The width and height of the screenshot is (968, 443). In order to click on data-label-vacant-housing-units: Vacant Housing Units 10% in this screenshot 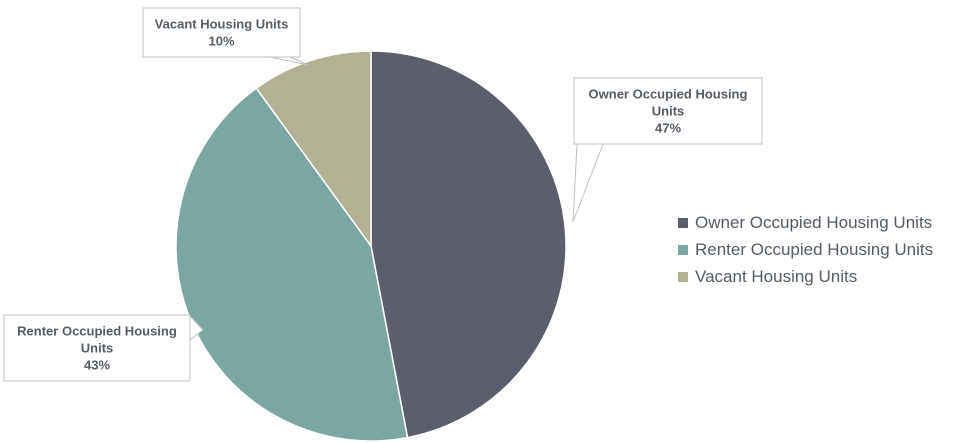, I will do `click(221, 32)`.